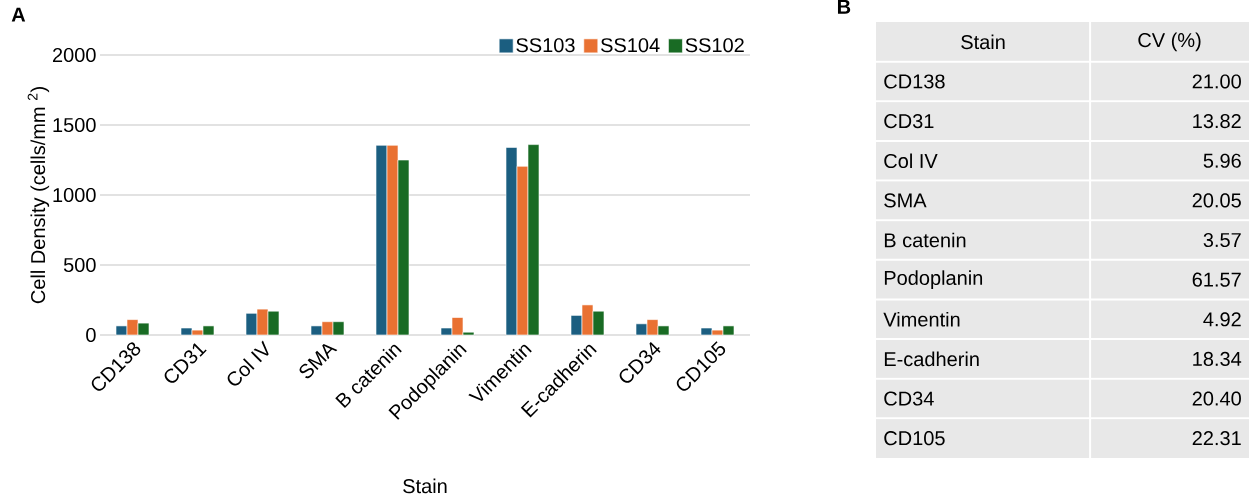 The height and width of the screenshot is (504, 1249). What do you see at coordinates (1217, 358) in the screenshot?
I see `text: 18.34` at bounding box center [1217, 358].